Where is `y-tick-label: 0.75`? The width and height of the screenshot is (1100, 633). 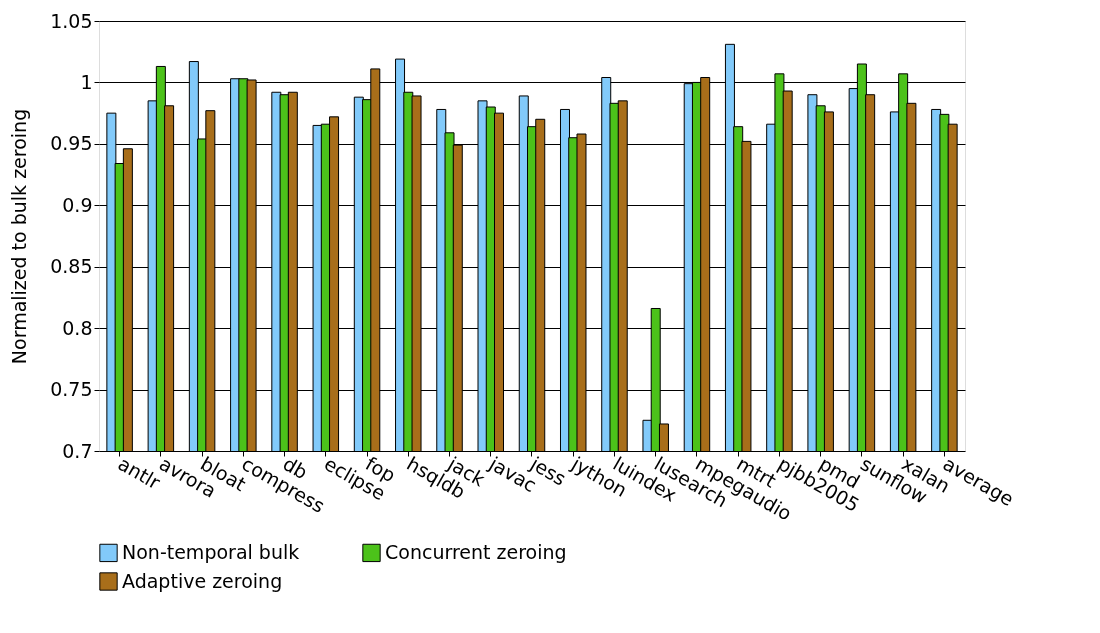 y-tick-label: 0.75 is located at coordinates (71, 389).